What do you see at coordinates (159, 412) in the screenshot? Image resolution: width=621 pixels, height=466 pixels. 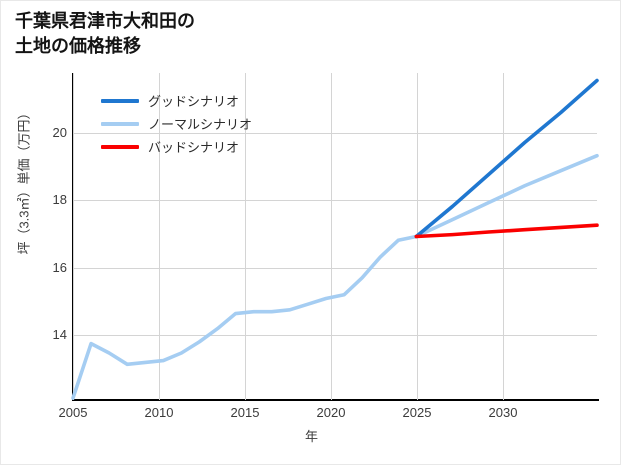 I see `x-tick-label-2010: 2010` at bounding box center [159, 412].